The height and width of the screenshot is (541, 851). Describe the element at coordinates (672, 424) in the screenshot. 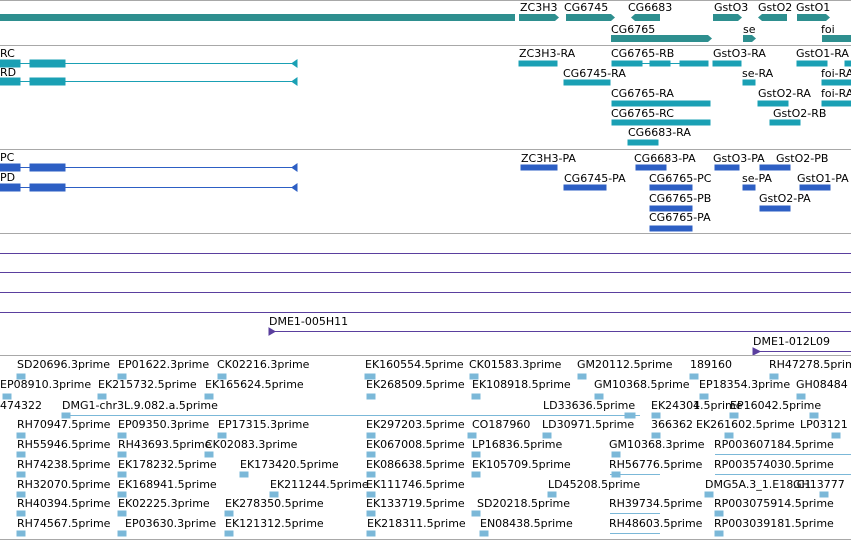

I see `est-label: 366362` at that location.